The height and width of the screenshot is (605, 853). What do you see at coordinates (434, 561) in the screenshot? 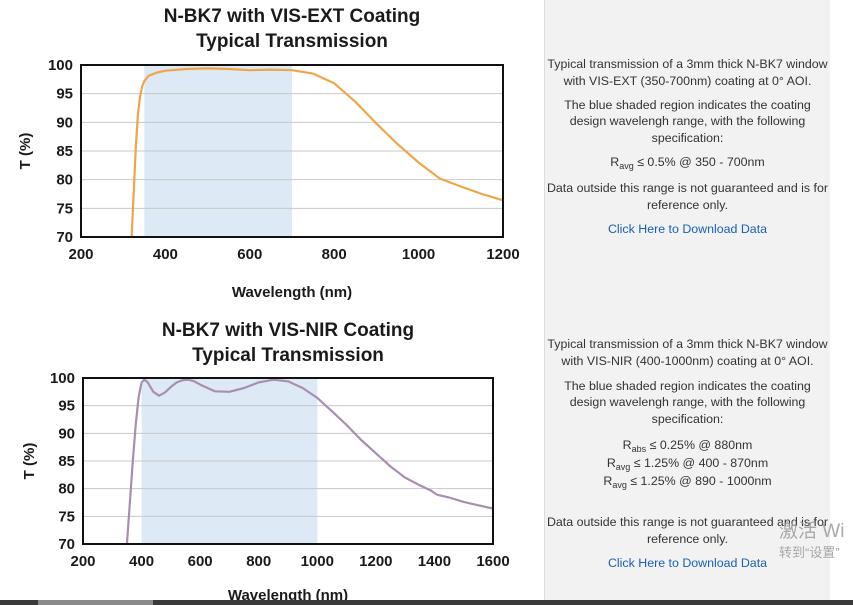
I see `x-tick-label: 1400` at bounding box center [434, 561].